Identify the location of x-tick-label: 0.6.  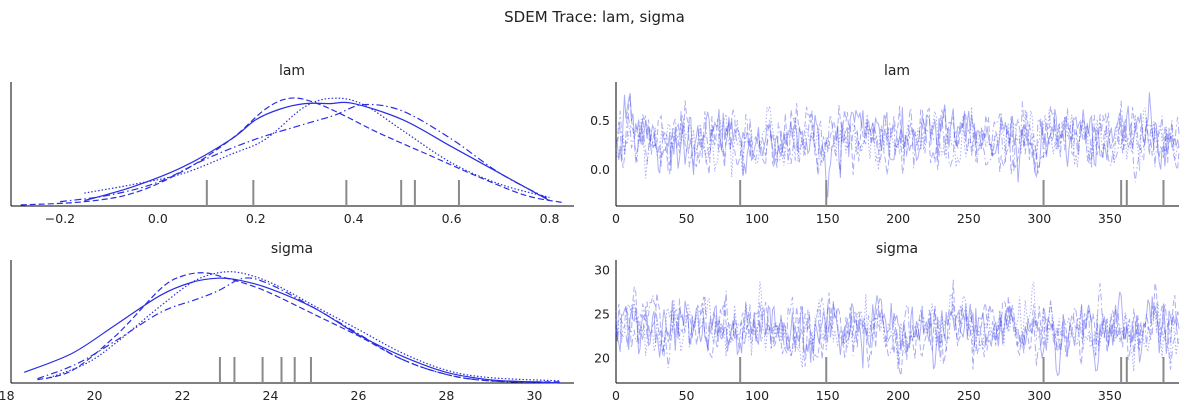
(452, 218).